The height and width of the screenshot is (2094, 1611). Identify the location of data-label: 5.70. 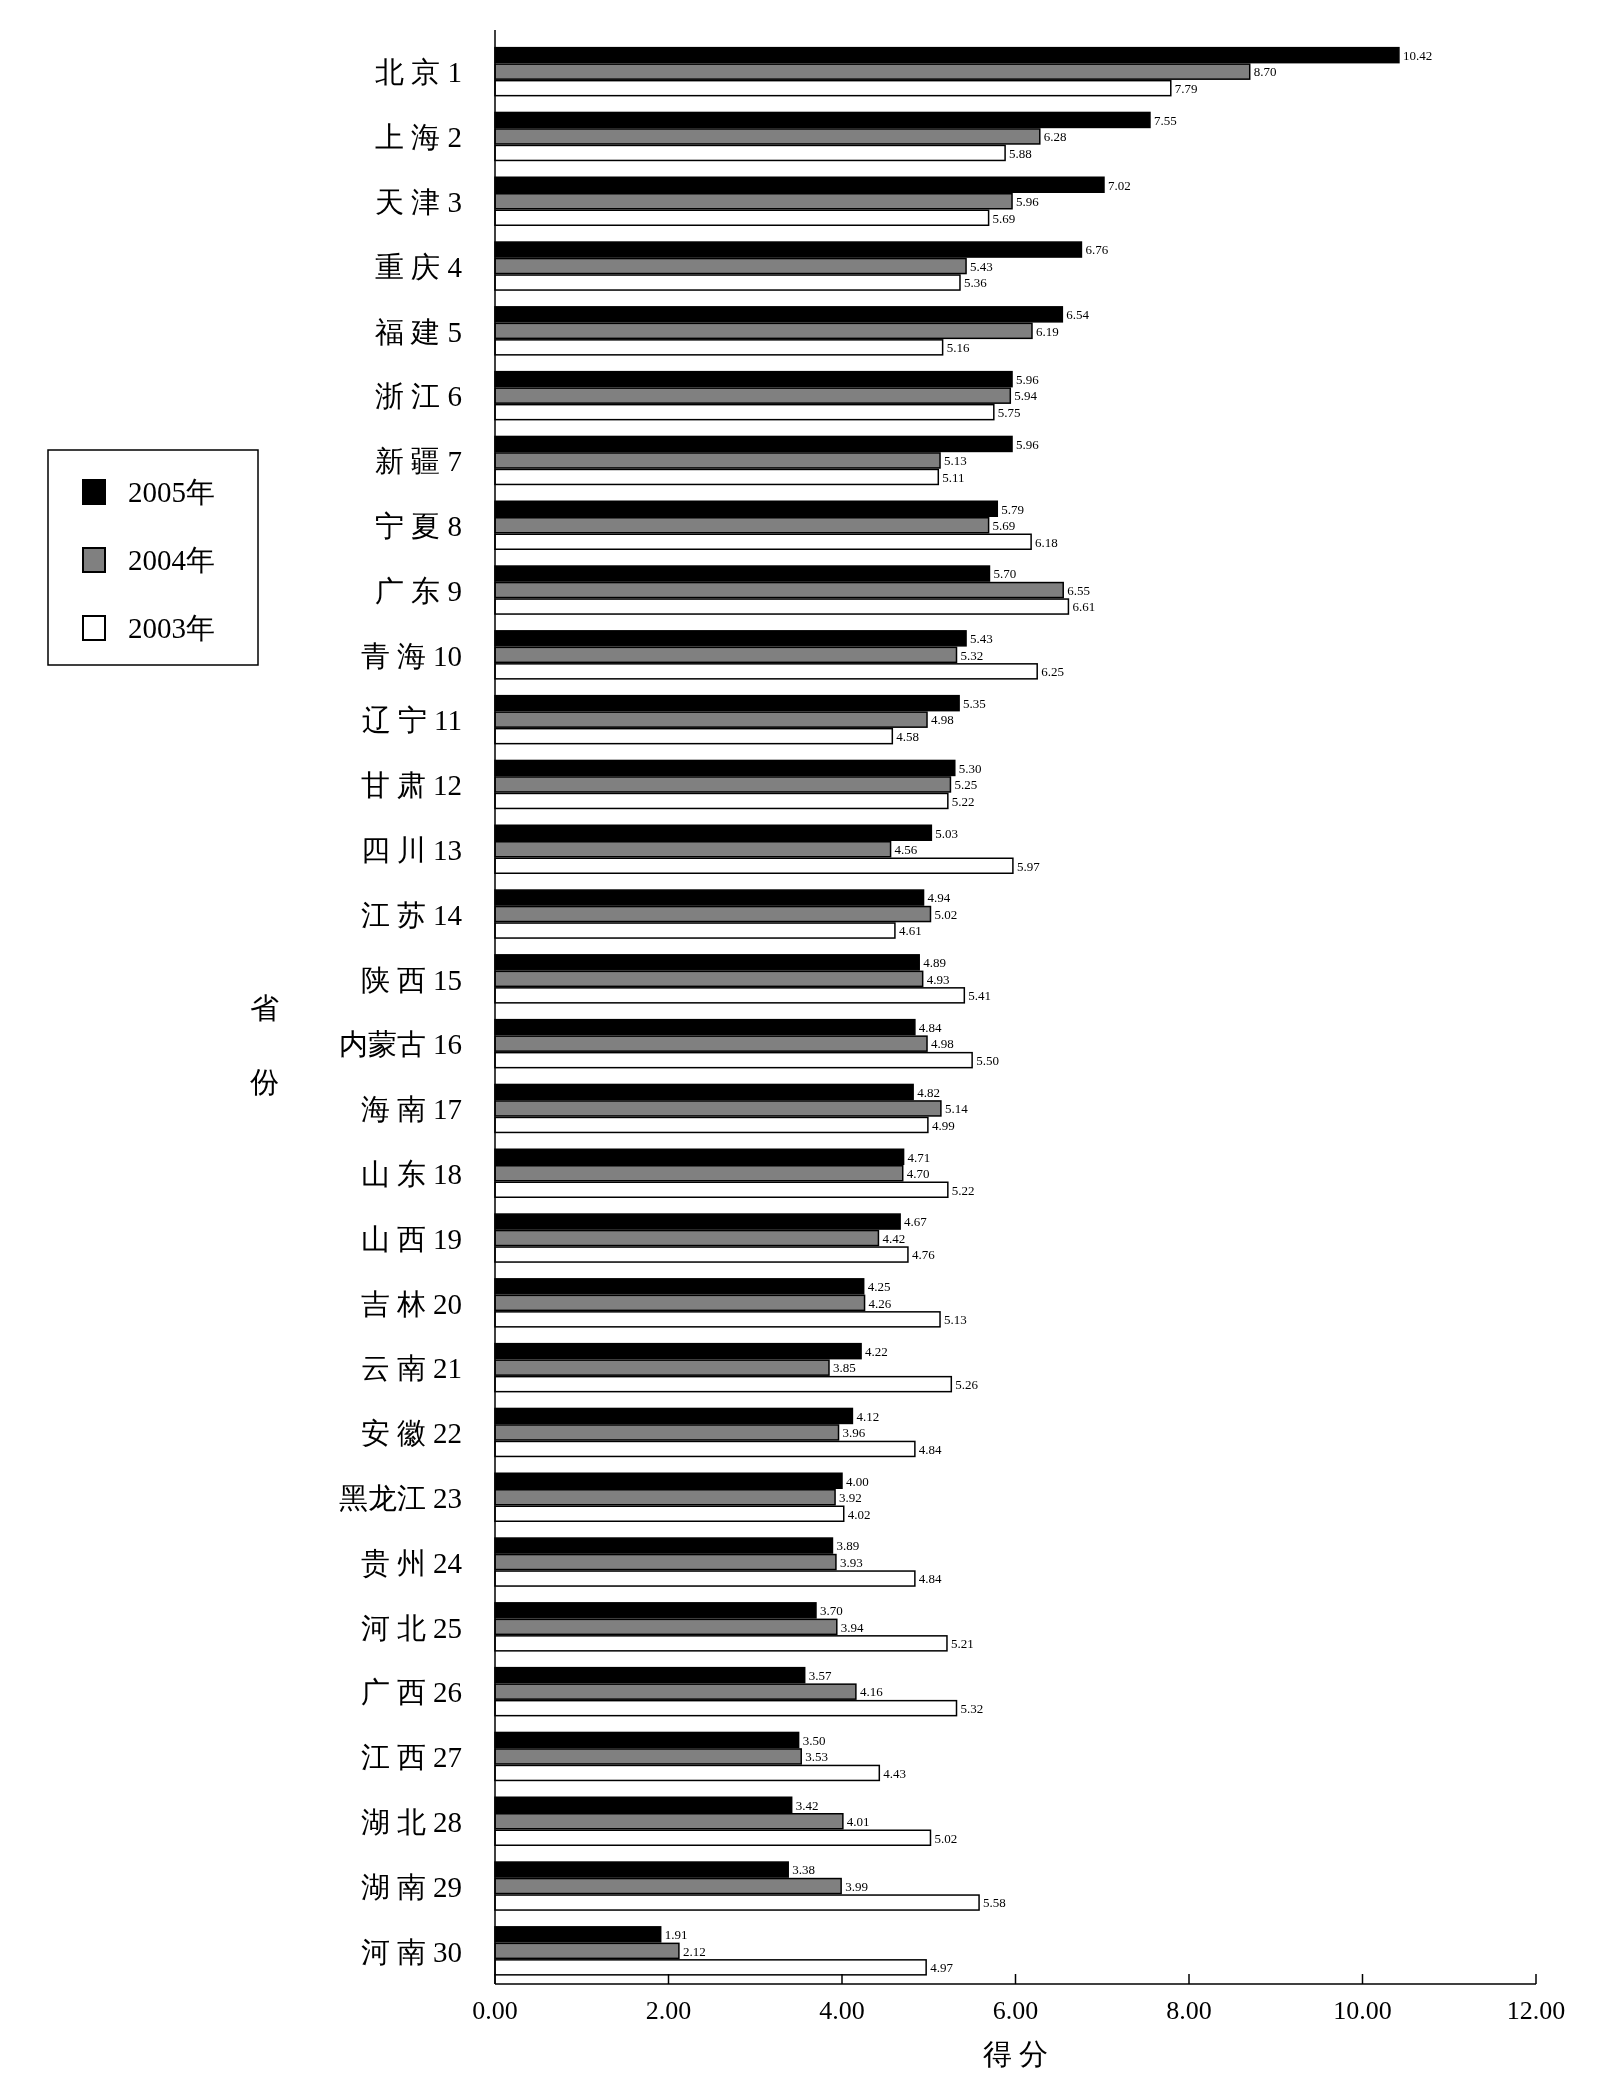
(1005, 574).